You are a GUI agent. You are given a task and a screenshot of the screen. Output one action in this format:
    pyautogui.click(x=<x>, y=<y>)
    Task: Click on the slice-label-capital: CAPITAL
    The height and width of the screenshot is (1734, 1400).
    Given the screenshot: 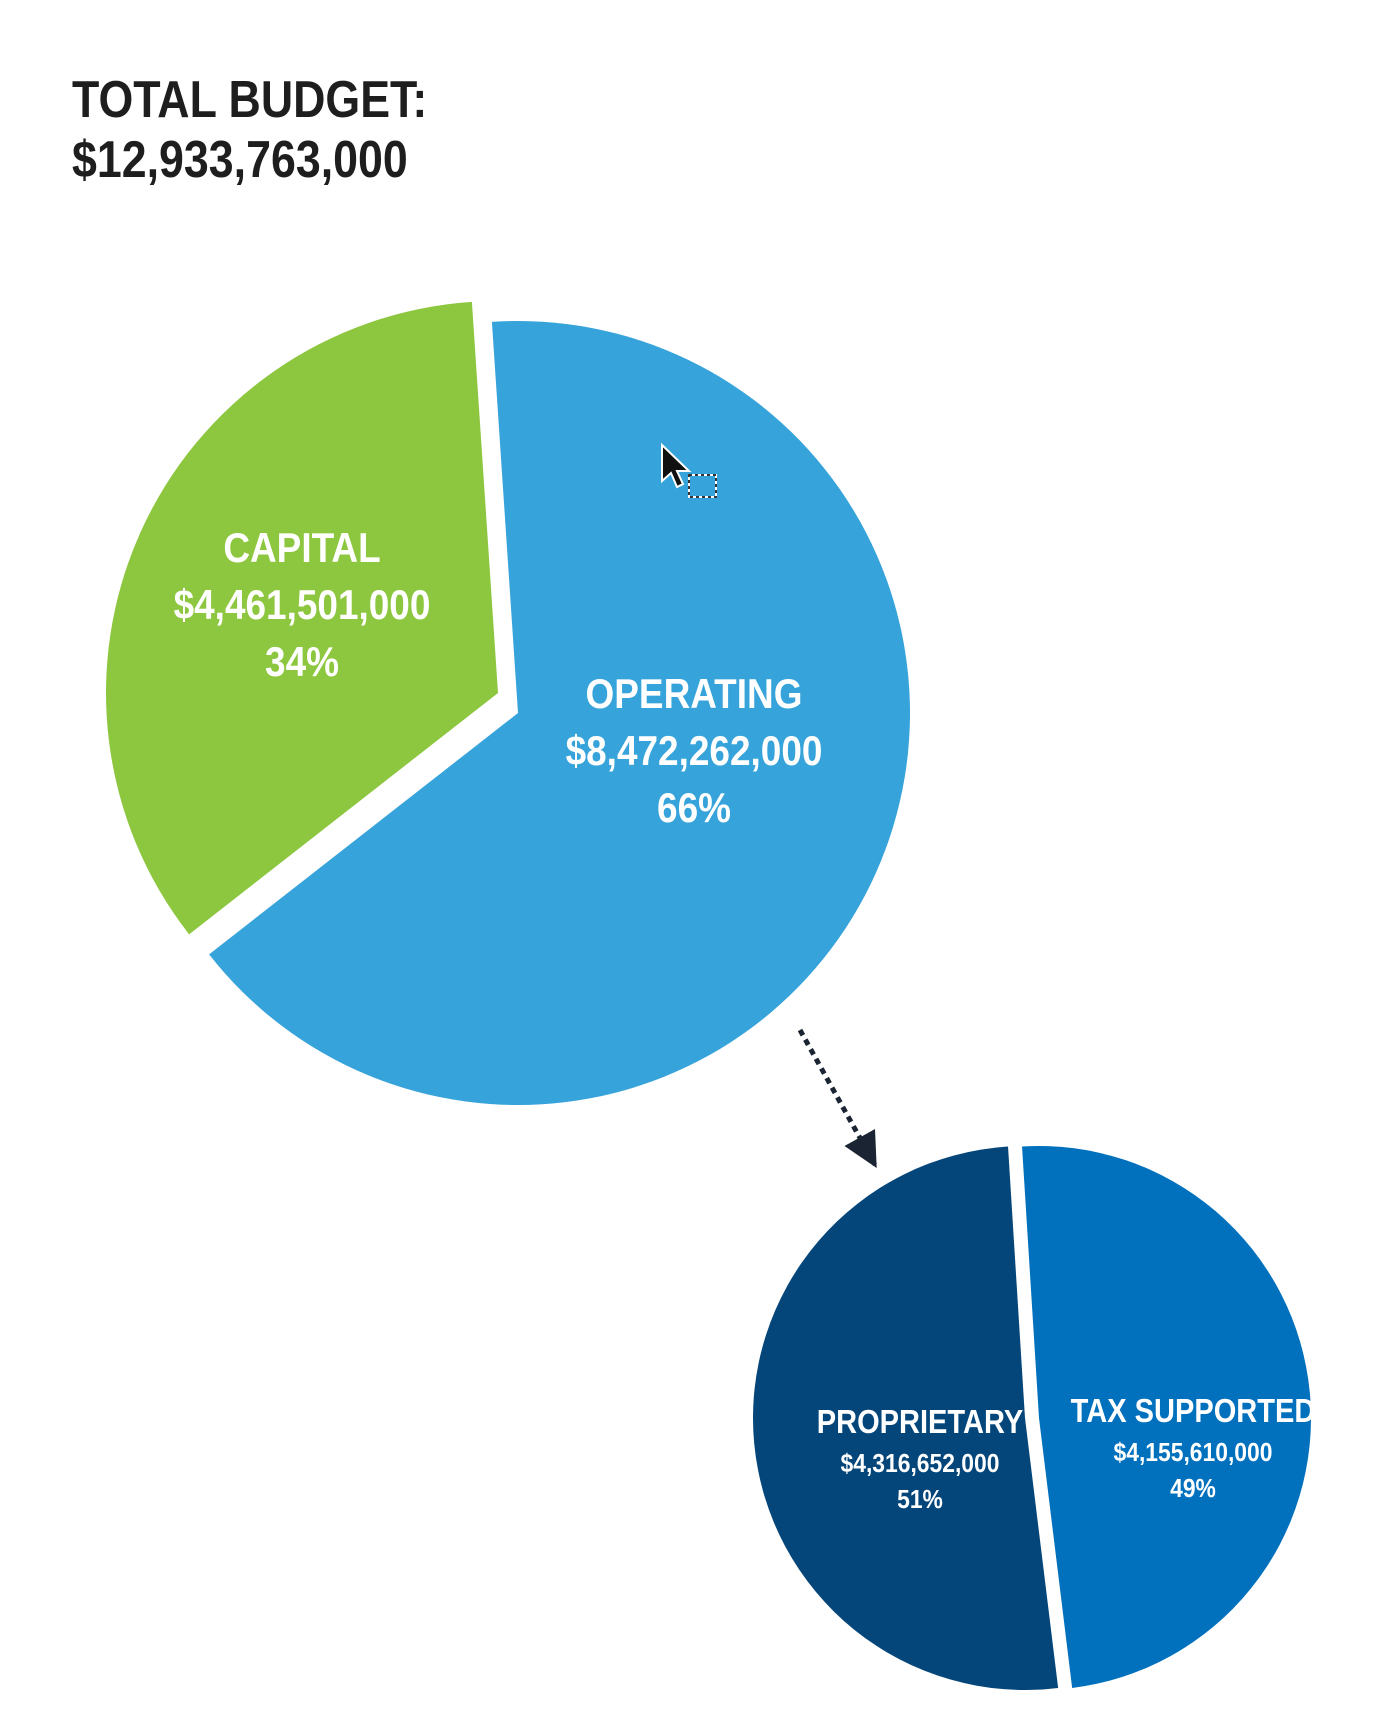 What is the action you would take?
    pyautogui.click(x=301, y=548)
    